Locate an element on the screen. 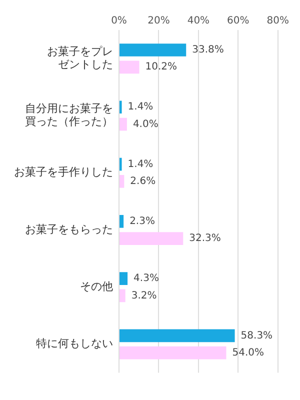 The height and width of the screenshot is (400, 300). data-label: 4.0% is located at coordinates (145, 124).